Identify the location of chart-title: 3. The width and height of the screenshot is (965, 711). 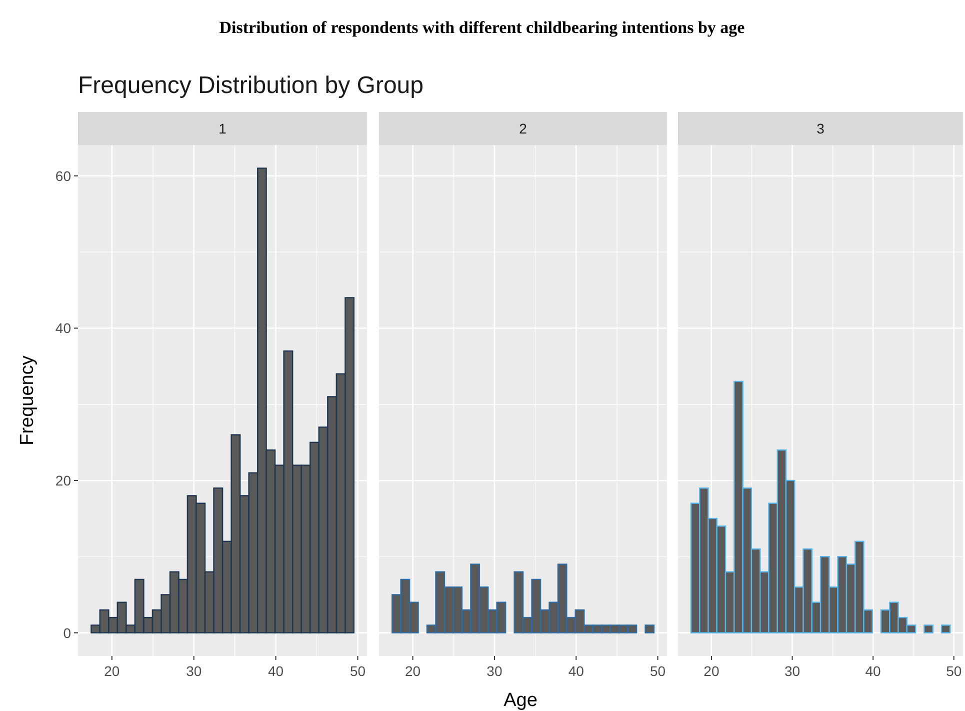
(820, 128).